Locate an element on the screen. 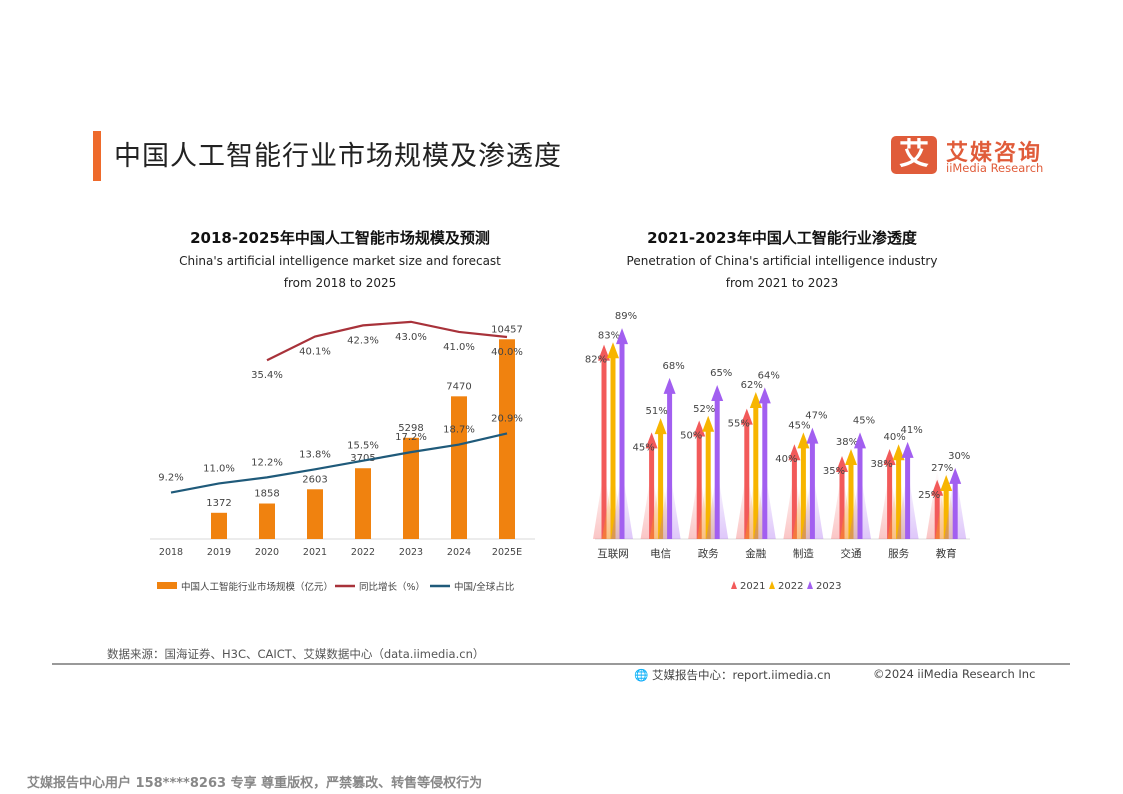 This screenshot has height=794, width=1123. chart1-line-label: 15.5% is located at coordinates (363, 446).